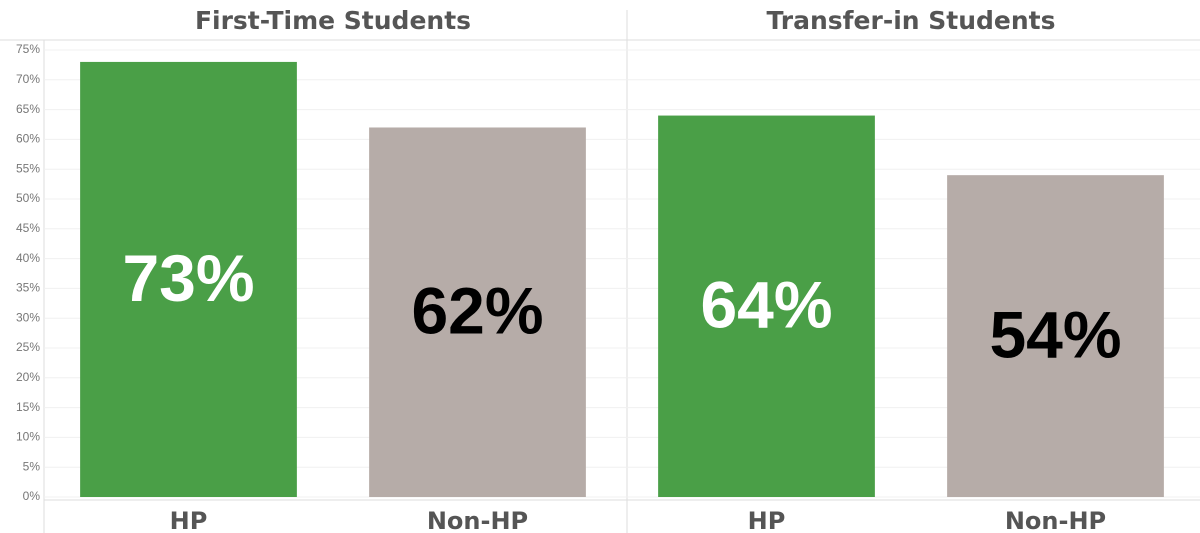 The width and height of the screenshot is (1200, 533). I want to click on y-tick-label: 45%, so click(28, 228).